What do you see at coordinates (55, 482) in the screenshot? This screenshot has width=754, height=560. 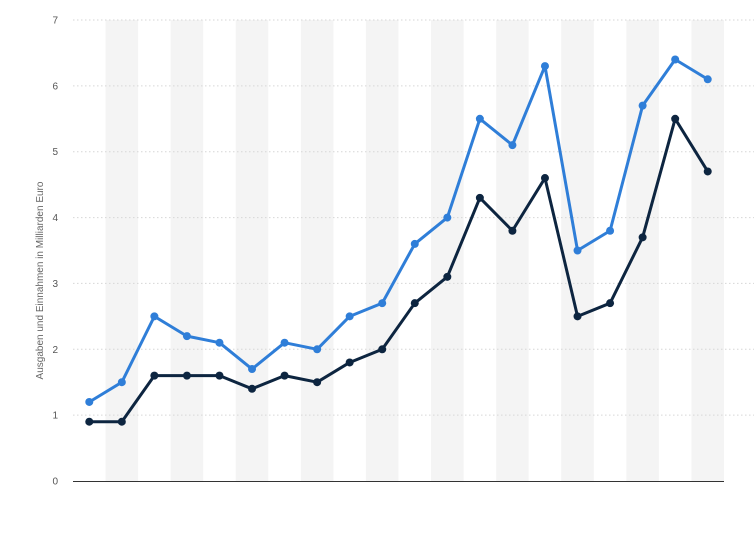 I see `y-tick-label: 0` at bounding box center [55, 482].